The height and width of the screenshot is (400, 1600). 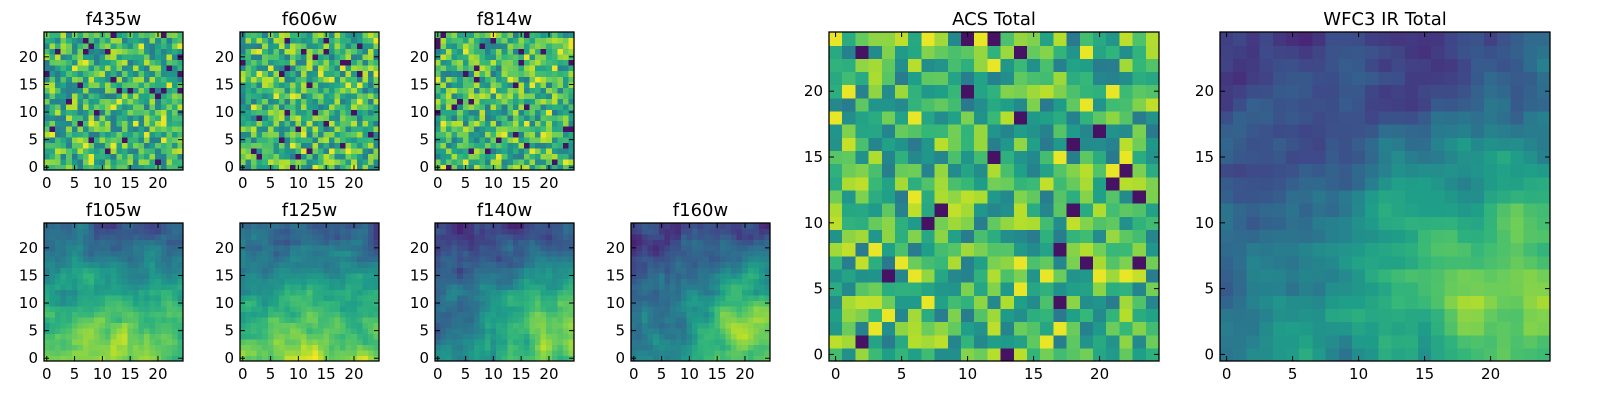 What do you see at coordinates (419, 112) in the screenshot?
I see `y-tick-label: 10` at bounding box center [419, 112].